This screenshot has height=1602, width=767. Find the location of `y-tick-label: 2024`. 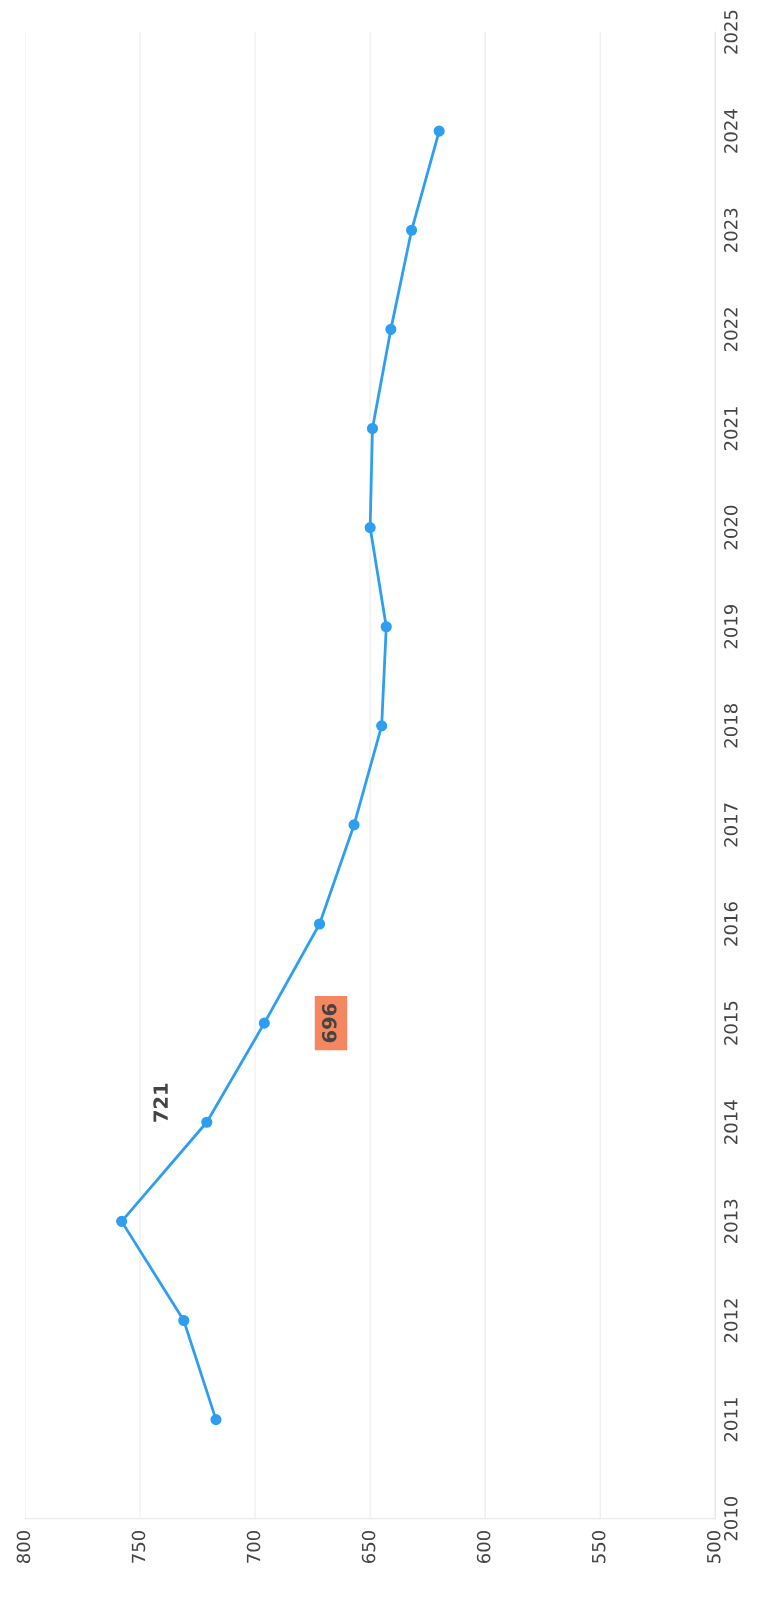

y-tick-label: 2024 is located at coordinates (730, 131).